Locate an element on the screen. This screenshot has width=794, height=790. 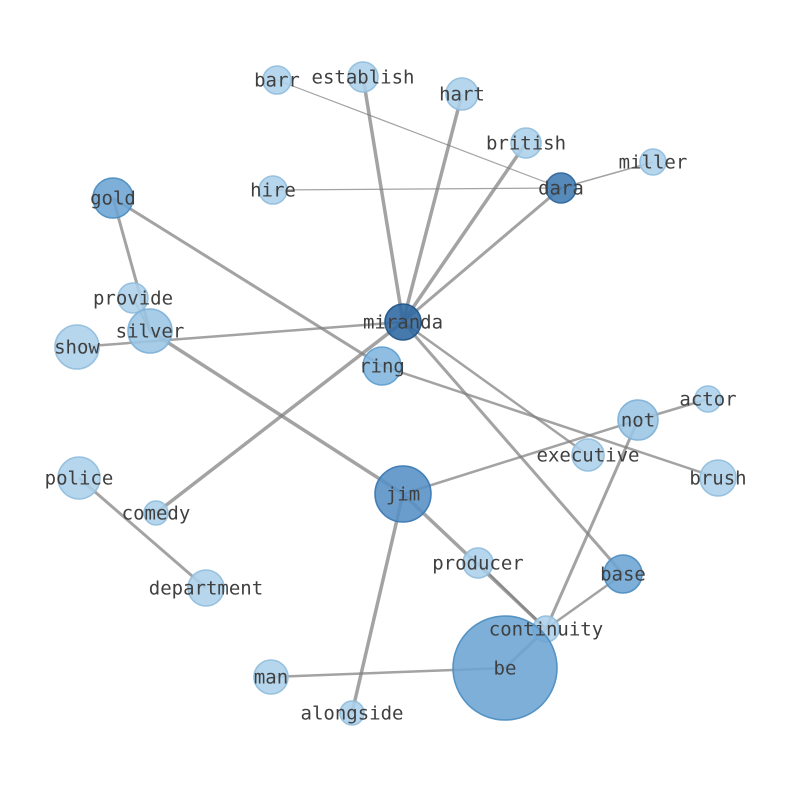
graph-node-department is located at coordinates (206, 588).